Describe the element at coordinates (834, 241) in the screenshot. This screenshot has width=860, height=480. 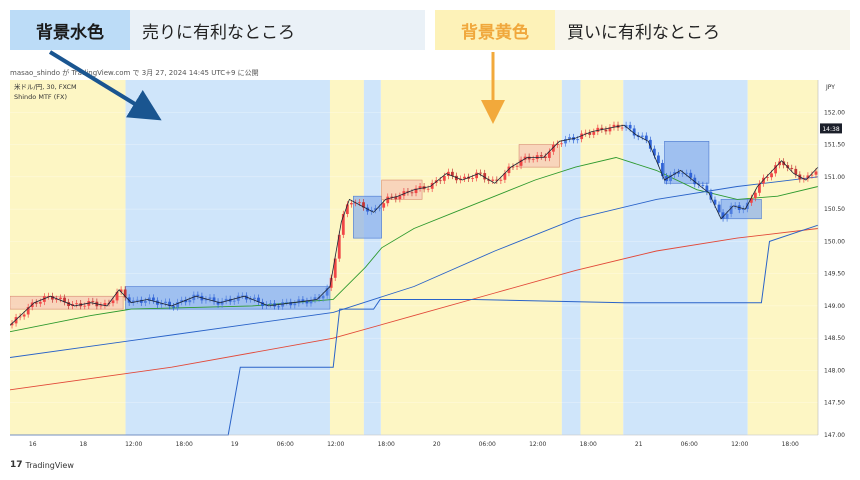
I see `y-tick-label: 150.00` at that location.